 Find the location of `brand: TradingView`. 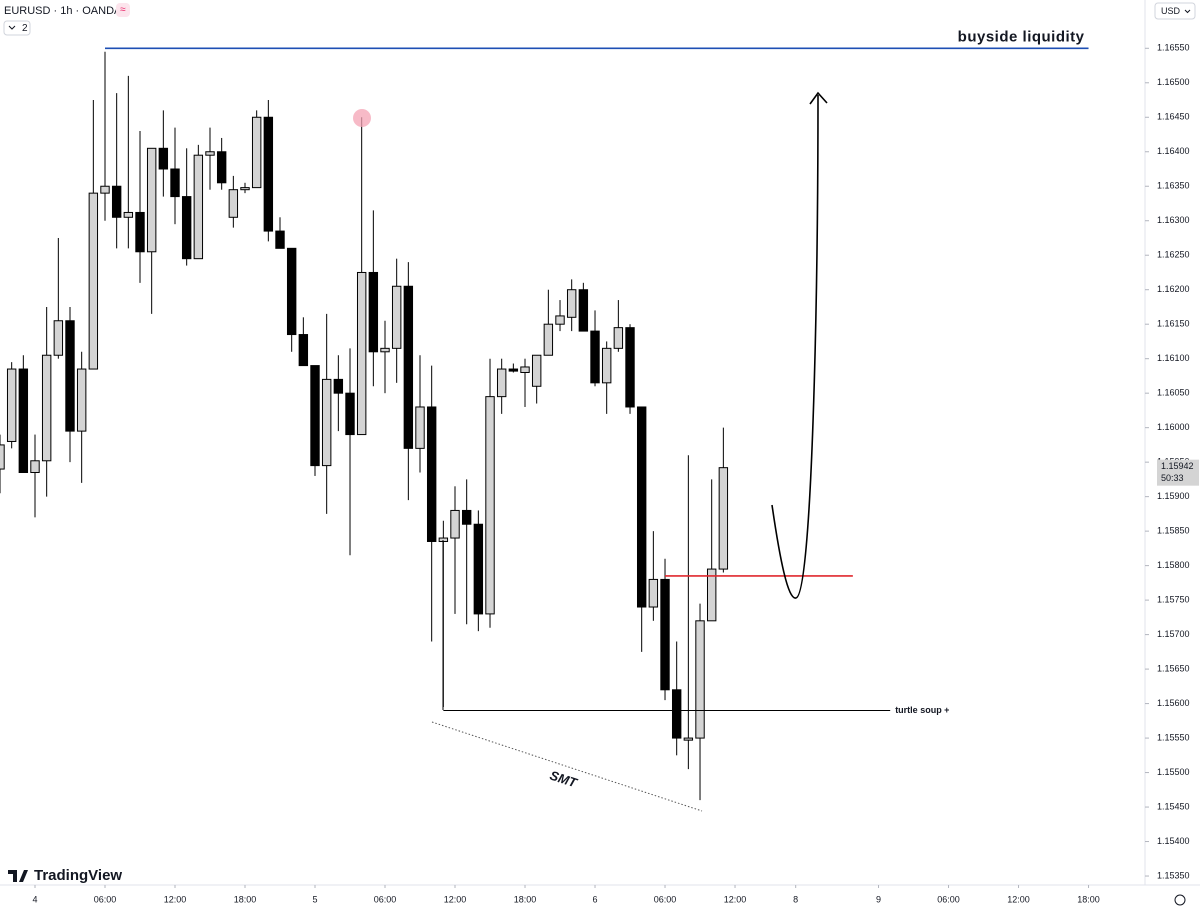

brand: TradingView is located at coordinates (65, 875).